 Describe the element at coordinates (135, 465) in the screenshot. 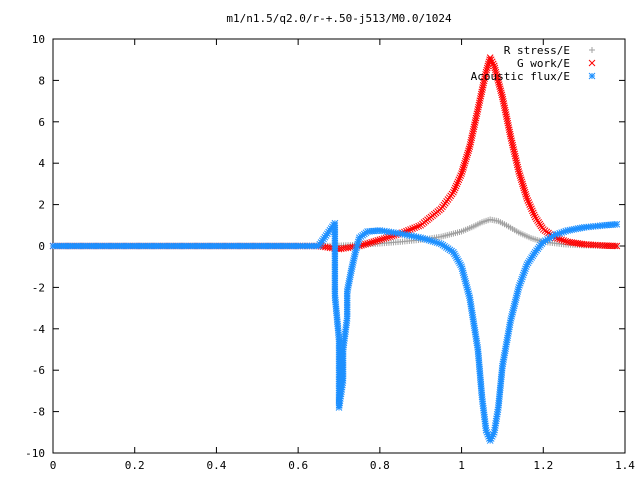

I see `x-tick-label: 0.2` at that location.